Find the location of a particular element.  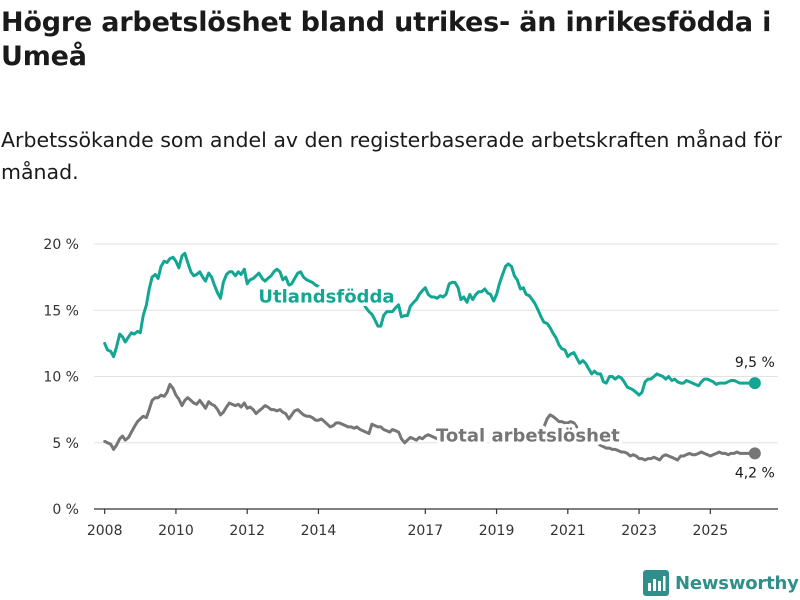

y-tick-label: 0 % is located at coordinates (65, 510).